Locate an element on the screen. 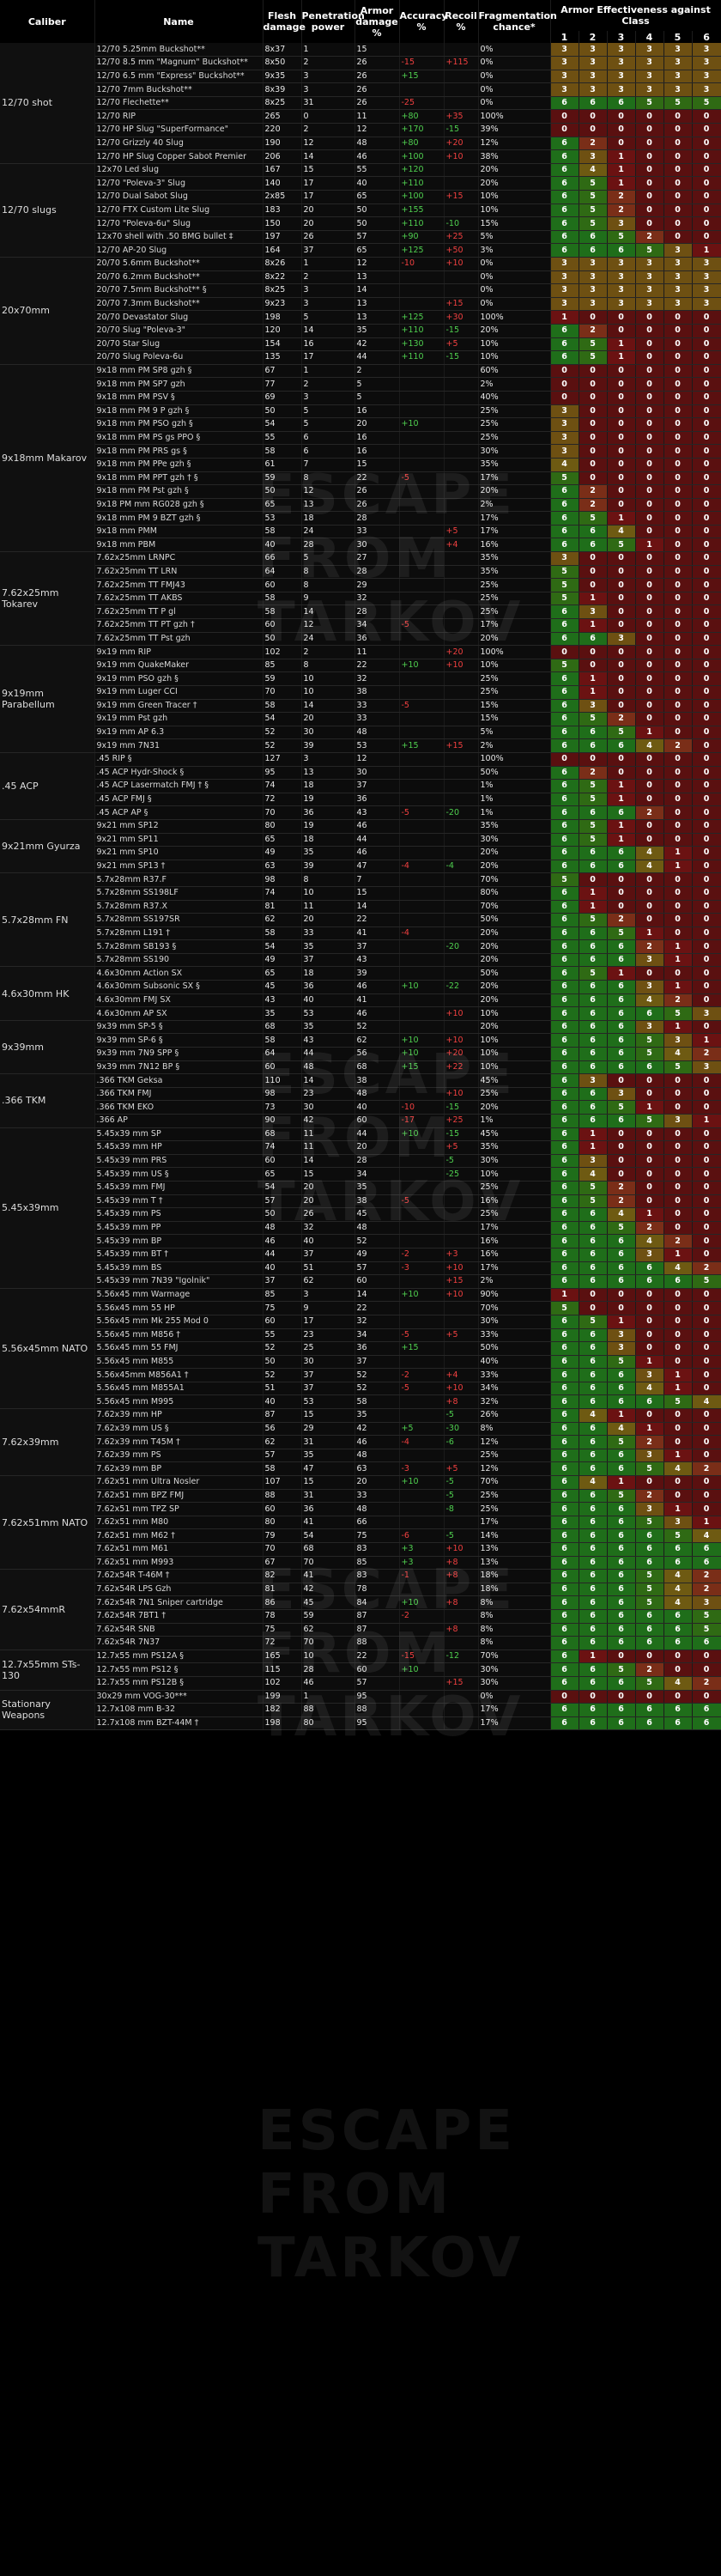 This screenshot has height=2576, width=721. table-row: 7.62x51 mm BPZ FMJ 88 31 33 -5 25% 6 6 5 2 0 0 is located at coordinates (360, 1496).